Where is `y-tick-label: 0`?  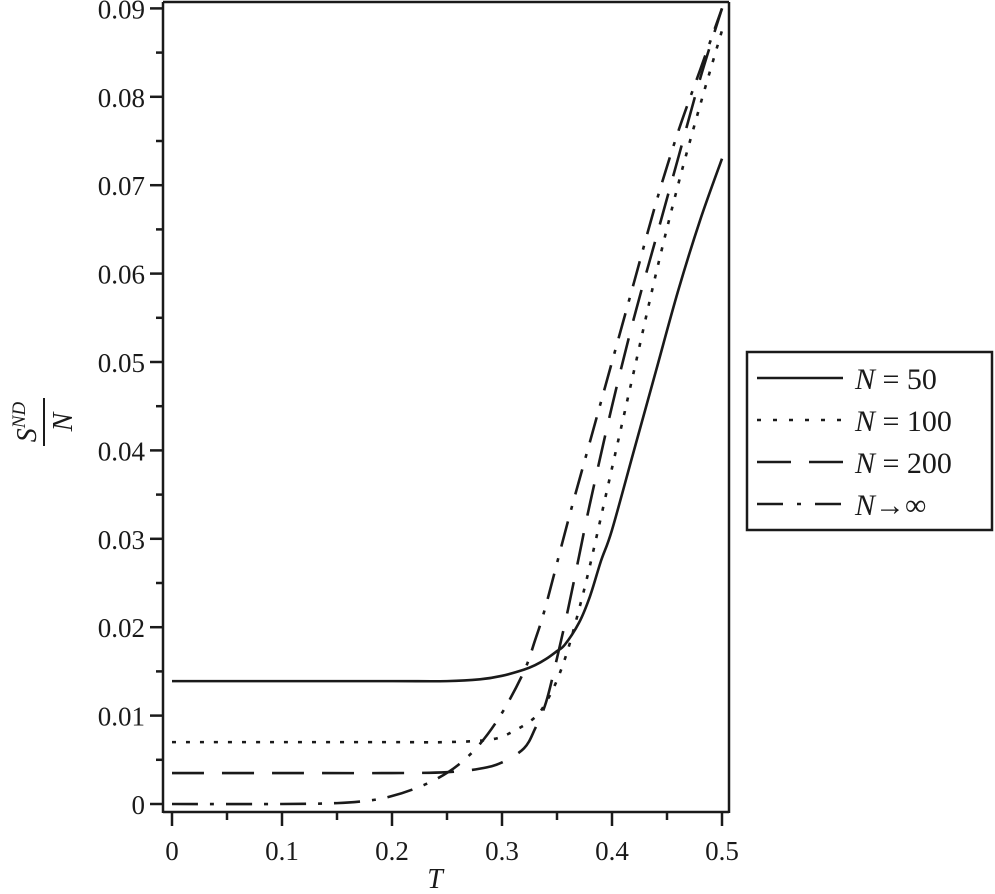
y-tick-label: 0 is located at coordinates (139, 805).